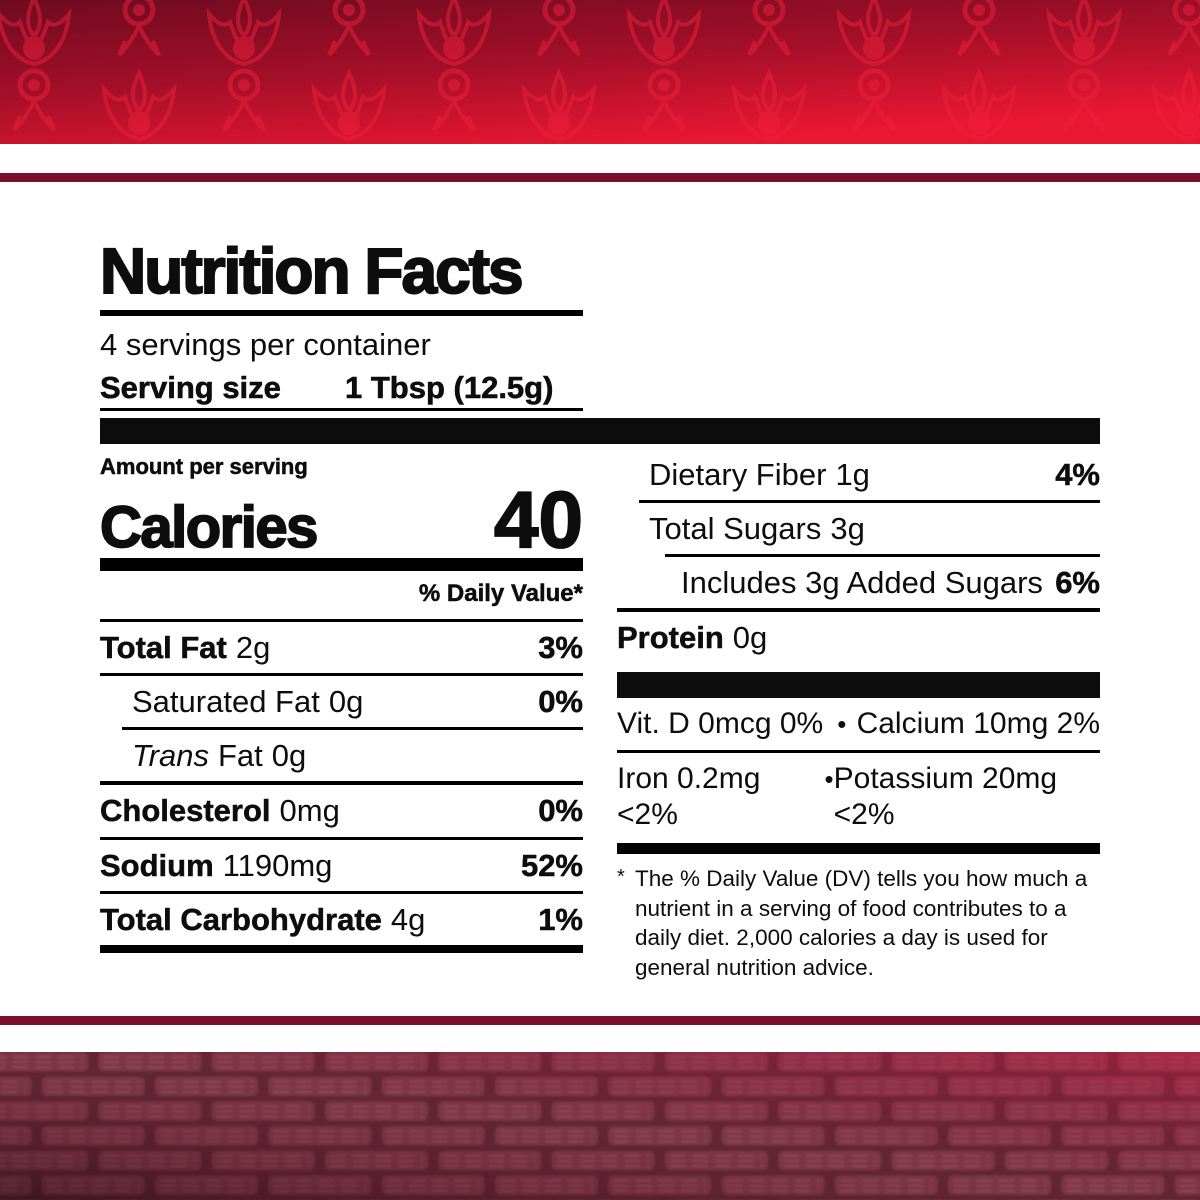  I want to click on woven-fabric-texture, so click(600, 1126).